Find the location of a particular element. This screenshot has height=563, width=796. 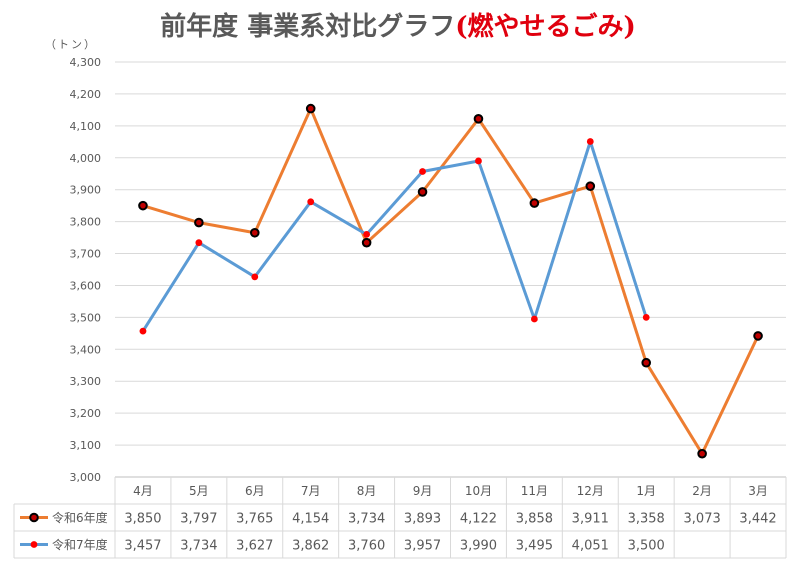

data-label: 3,442 is located at coordinates (757, 519).